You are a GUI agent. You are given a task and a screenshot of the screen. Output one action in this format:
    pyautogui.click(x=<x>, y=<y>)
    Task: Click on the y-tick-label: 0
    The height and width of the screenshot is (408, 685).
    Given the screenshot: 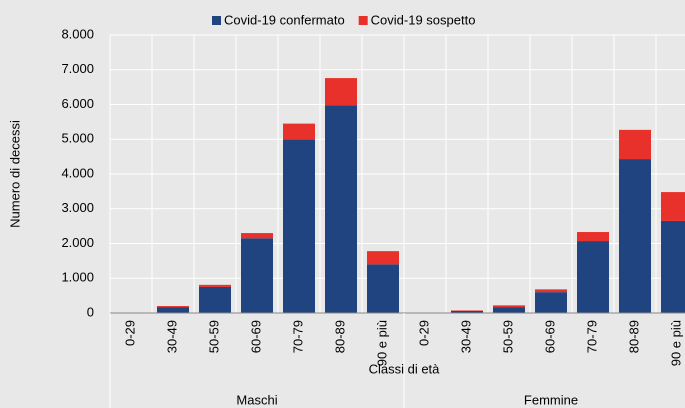 What is the action you would take?
    pyautogui.click(x=90, y=311)
    